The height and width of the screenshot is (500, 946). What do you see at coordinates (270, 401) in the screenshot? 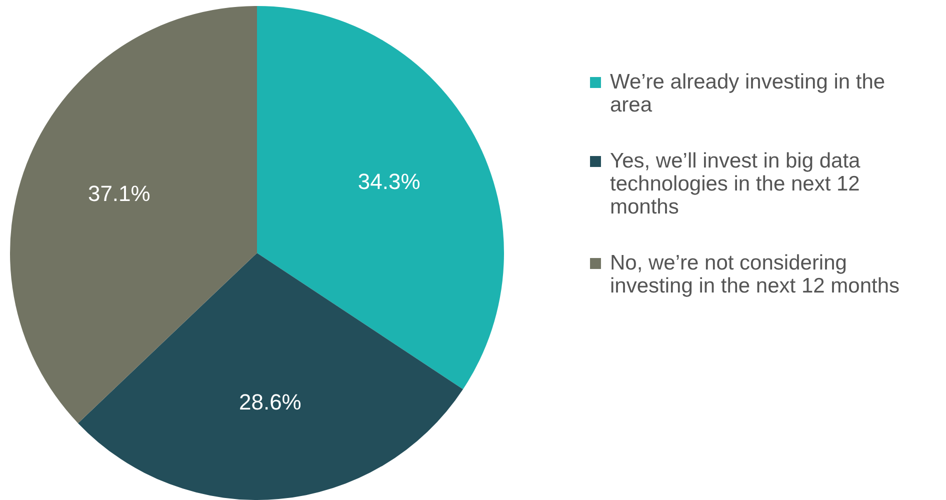
I see `data-label: 28.6%` at bounding box center [270, 401].